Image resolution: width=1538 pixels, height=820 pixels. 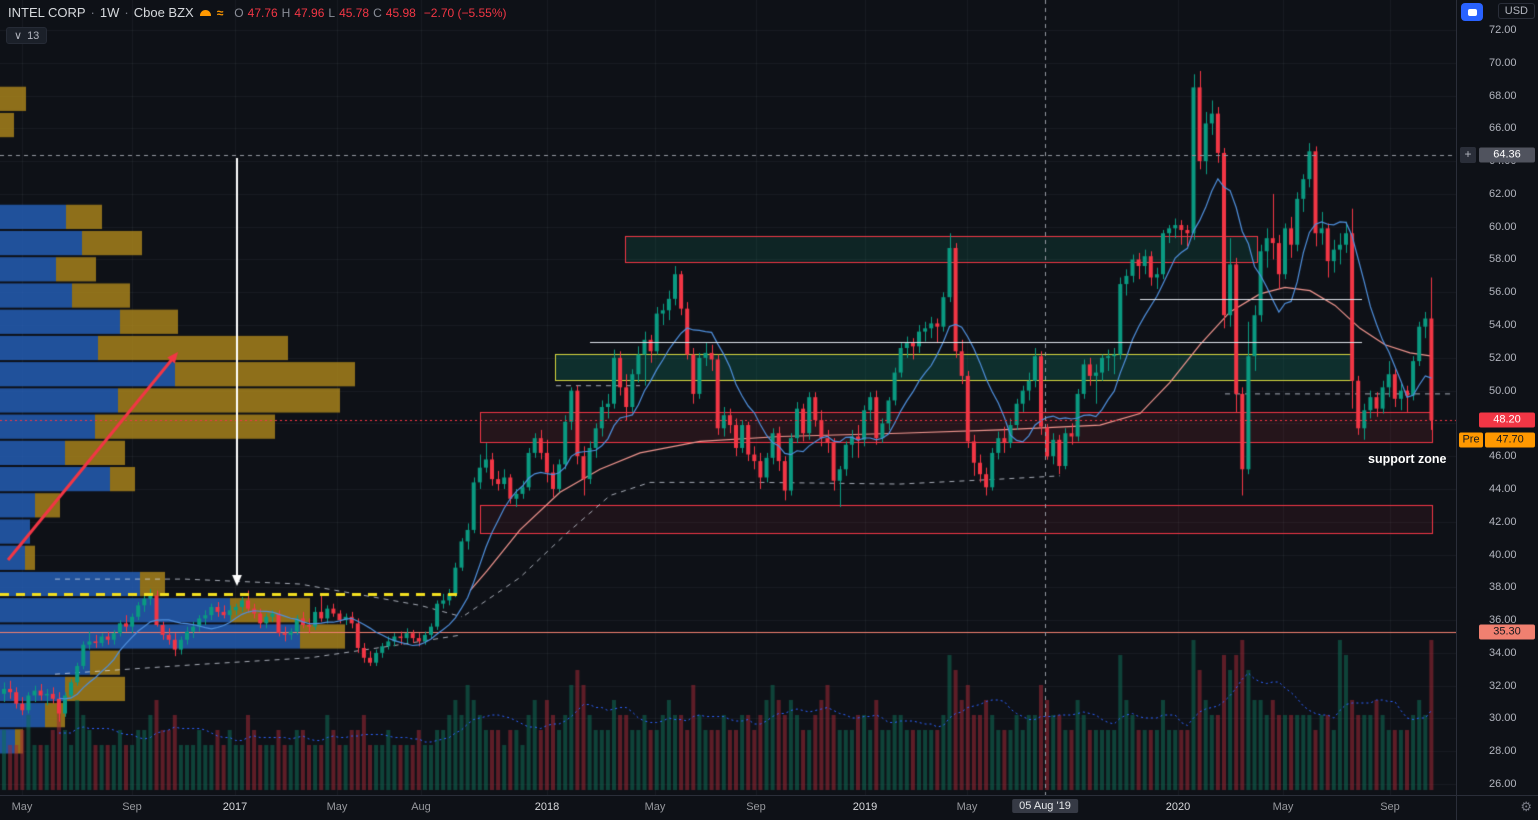 I want to click on price-tick-label: 36.00, so click(x=1503, y=620).